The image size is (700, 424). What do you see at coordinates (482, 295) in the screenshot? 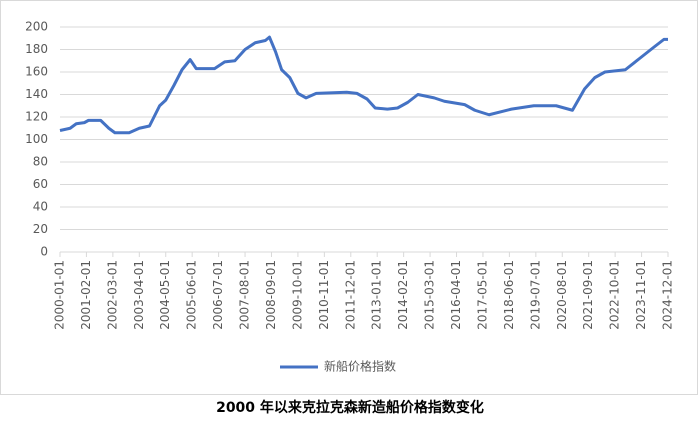
I see `x-tick-label: 2017-05-01` at bounding box center [482, 295].